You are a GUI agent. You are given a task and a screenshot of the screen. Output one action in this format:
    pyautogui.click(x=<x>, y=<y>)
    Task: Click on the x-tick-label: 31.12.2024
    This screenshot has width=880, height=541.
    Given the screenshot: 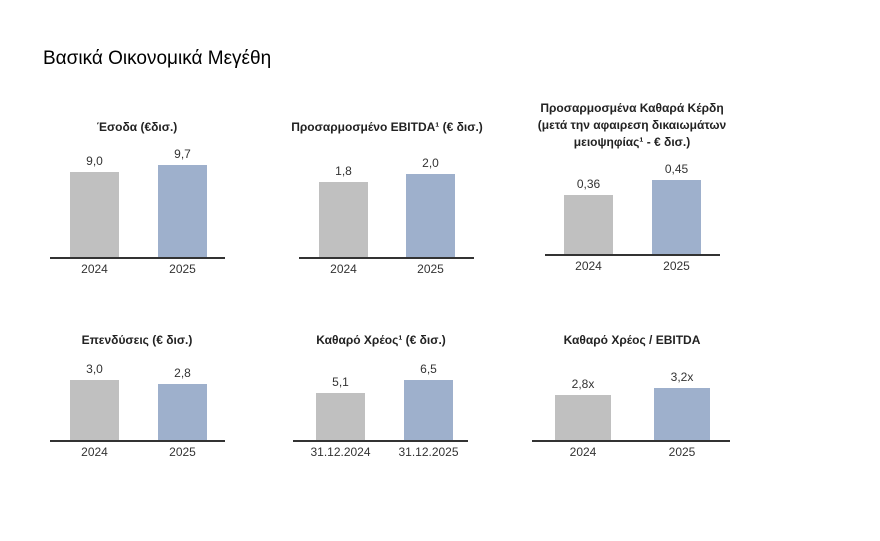 What is the action you would take?
    pyautogui.click(x=340, y=452)
    